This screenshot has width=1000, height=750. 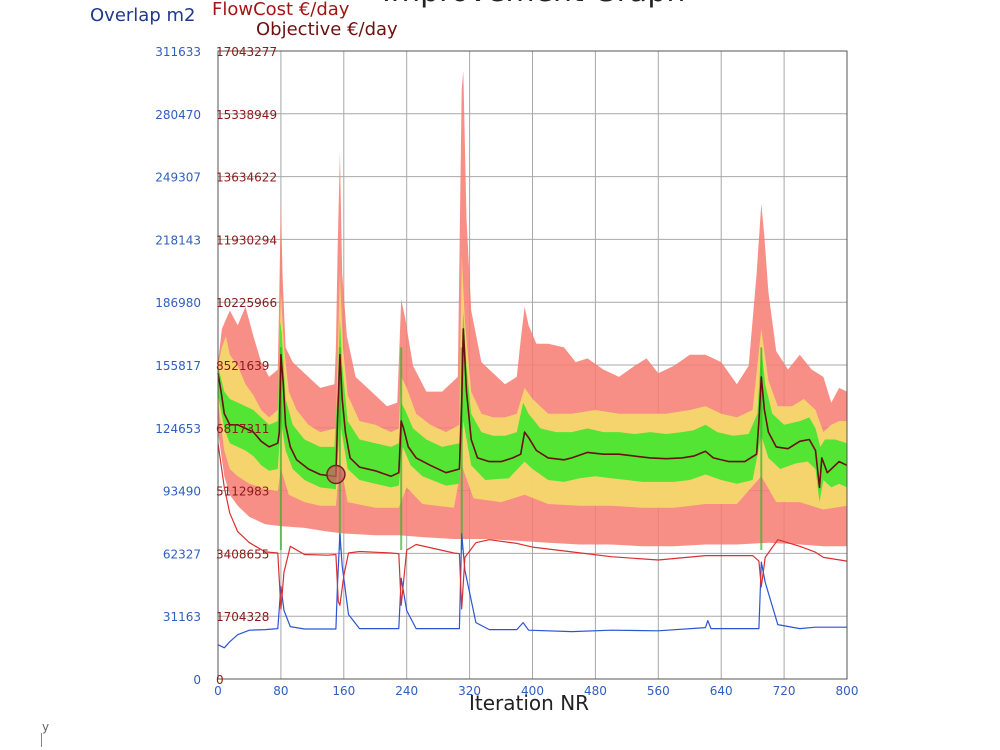 I want to click on y-axis-indicator-stem, so click(x=41, y=740).